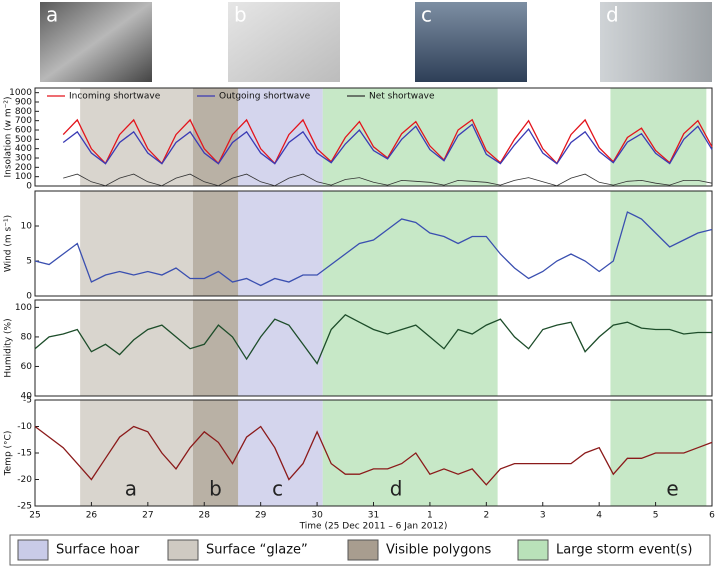 The width and height of the screenshot is (720, 567). Describe the element at coordinates (9, 454) in the screenshot. I see `y-axis-label: Temp (°C)` at that location.